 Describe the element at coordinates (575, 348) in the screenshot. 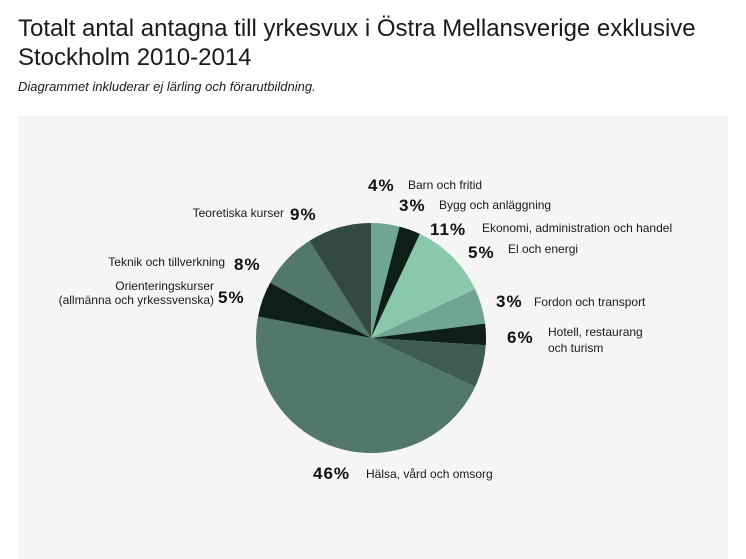

I see `slice-label-hotell-line2: och turism` at that location.